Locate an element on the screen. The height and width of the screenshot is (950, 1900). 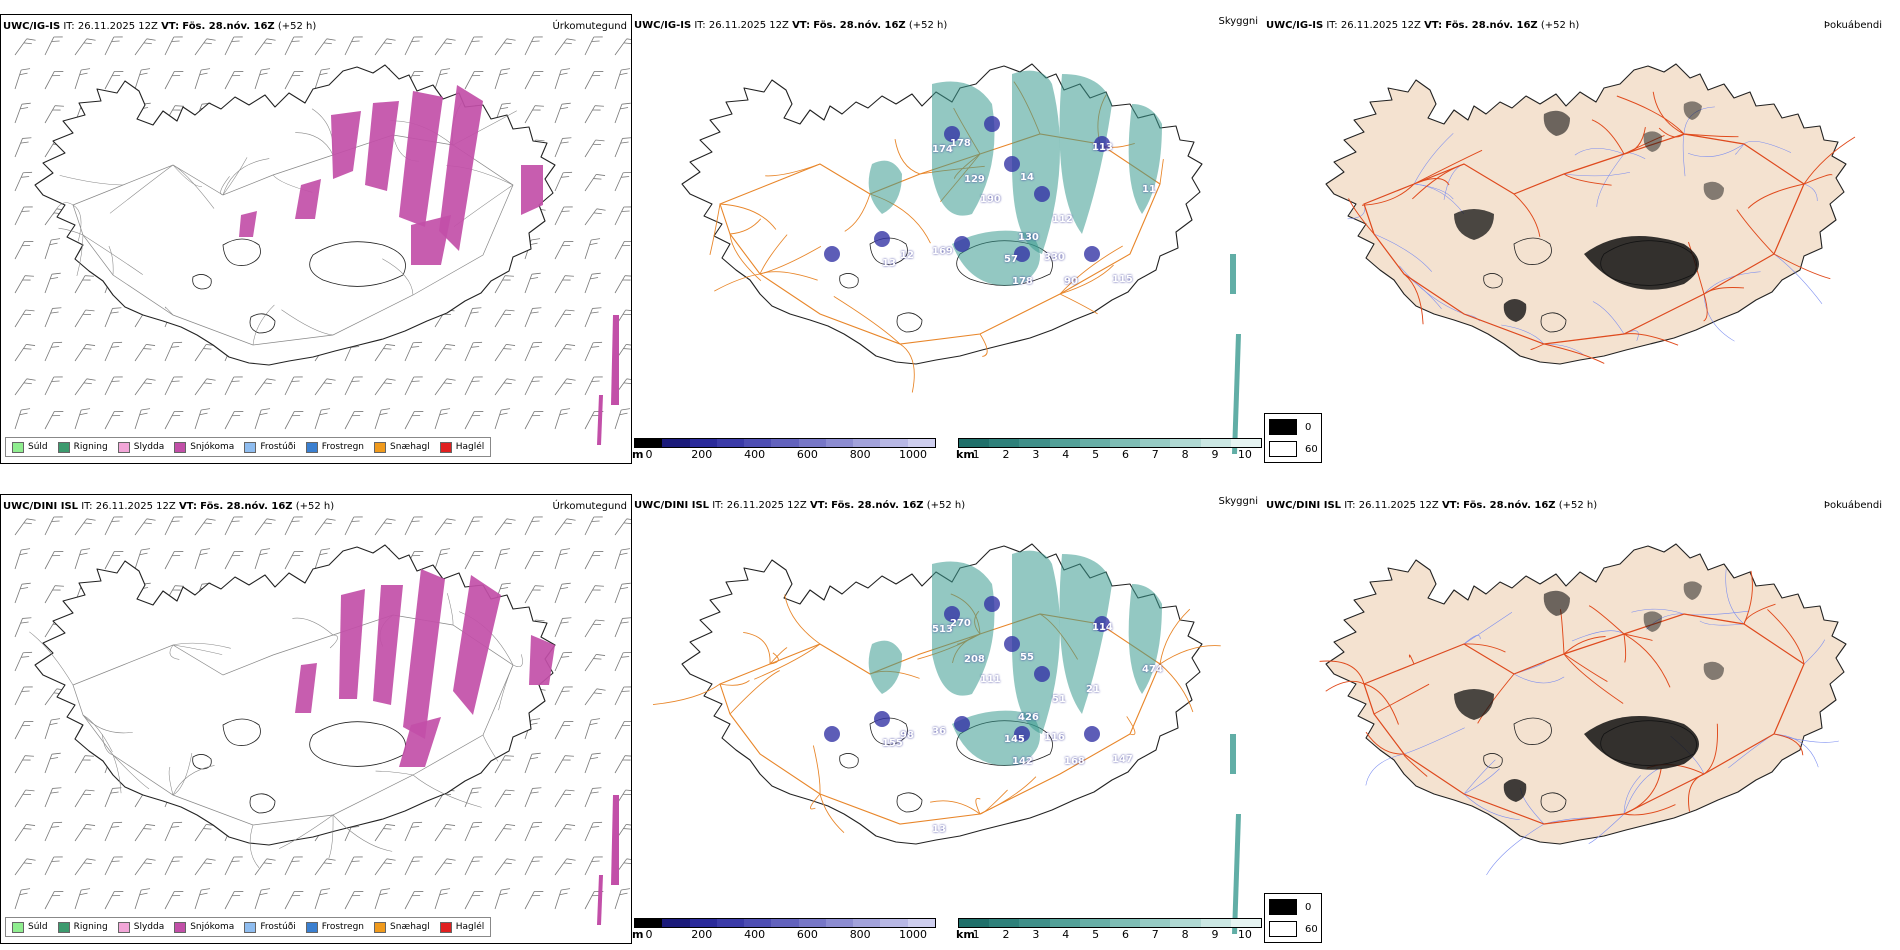
colorbar-tick: 3 is located at coordinates (1036, 934).